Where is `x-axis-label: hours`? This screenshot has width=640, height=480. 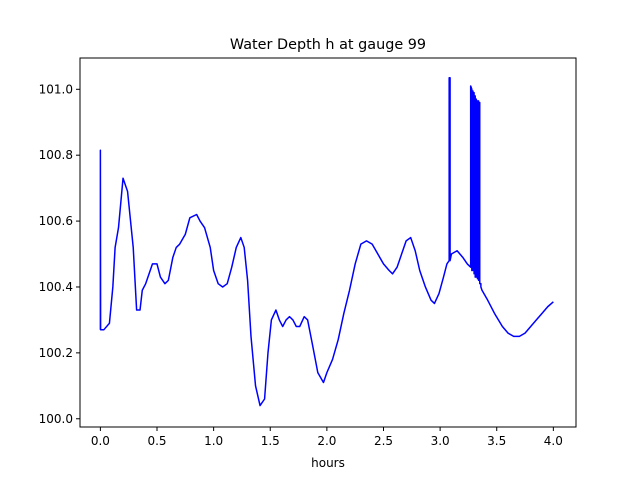 x-axis-label: hours is located at coordinates (328, 463).